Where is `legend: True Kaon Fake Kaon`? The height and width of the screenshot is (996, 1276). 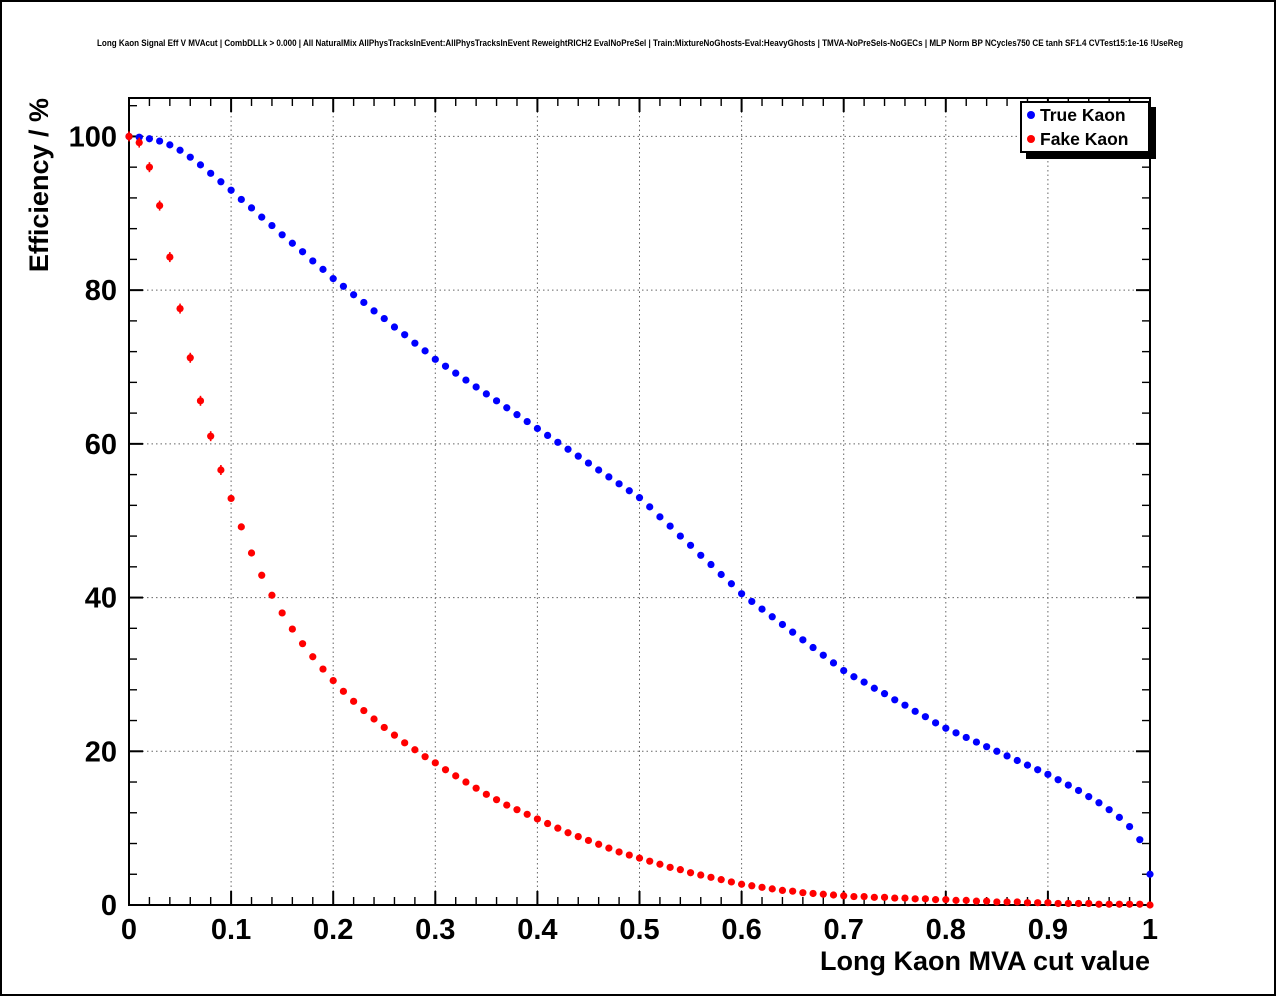
legend: True Kaon Fake Kaon is located at coordinates (1085, 127).